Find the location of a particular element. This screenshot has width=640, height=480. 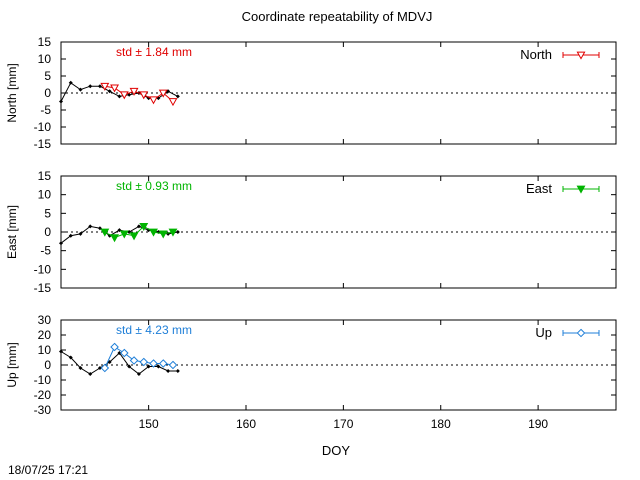

y-tick-label-north: 5 is located at coordinates (47, 76).